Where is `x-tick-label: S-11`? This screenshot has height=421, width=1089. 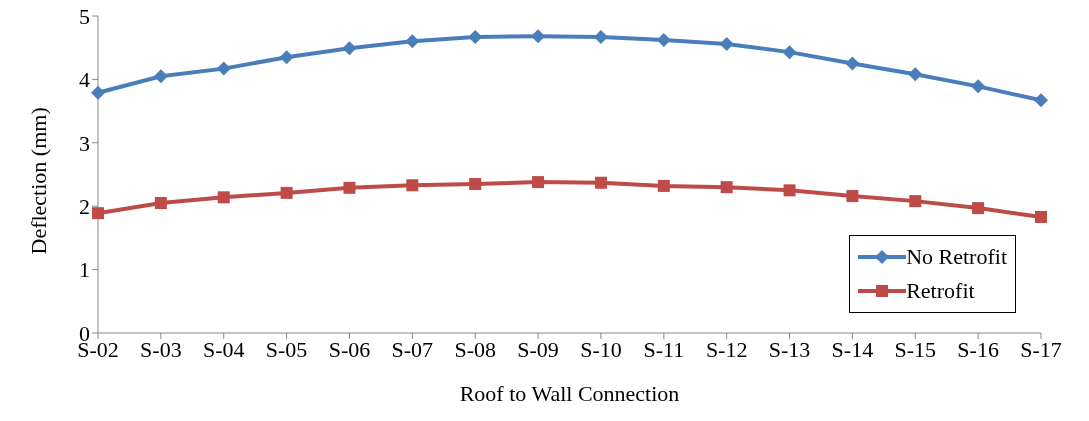
x-tick-label: S-11 is located at coordinates (664, 349).